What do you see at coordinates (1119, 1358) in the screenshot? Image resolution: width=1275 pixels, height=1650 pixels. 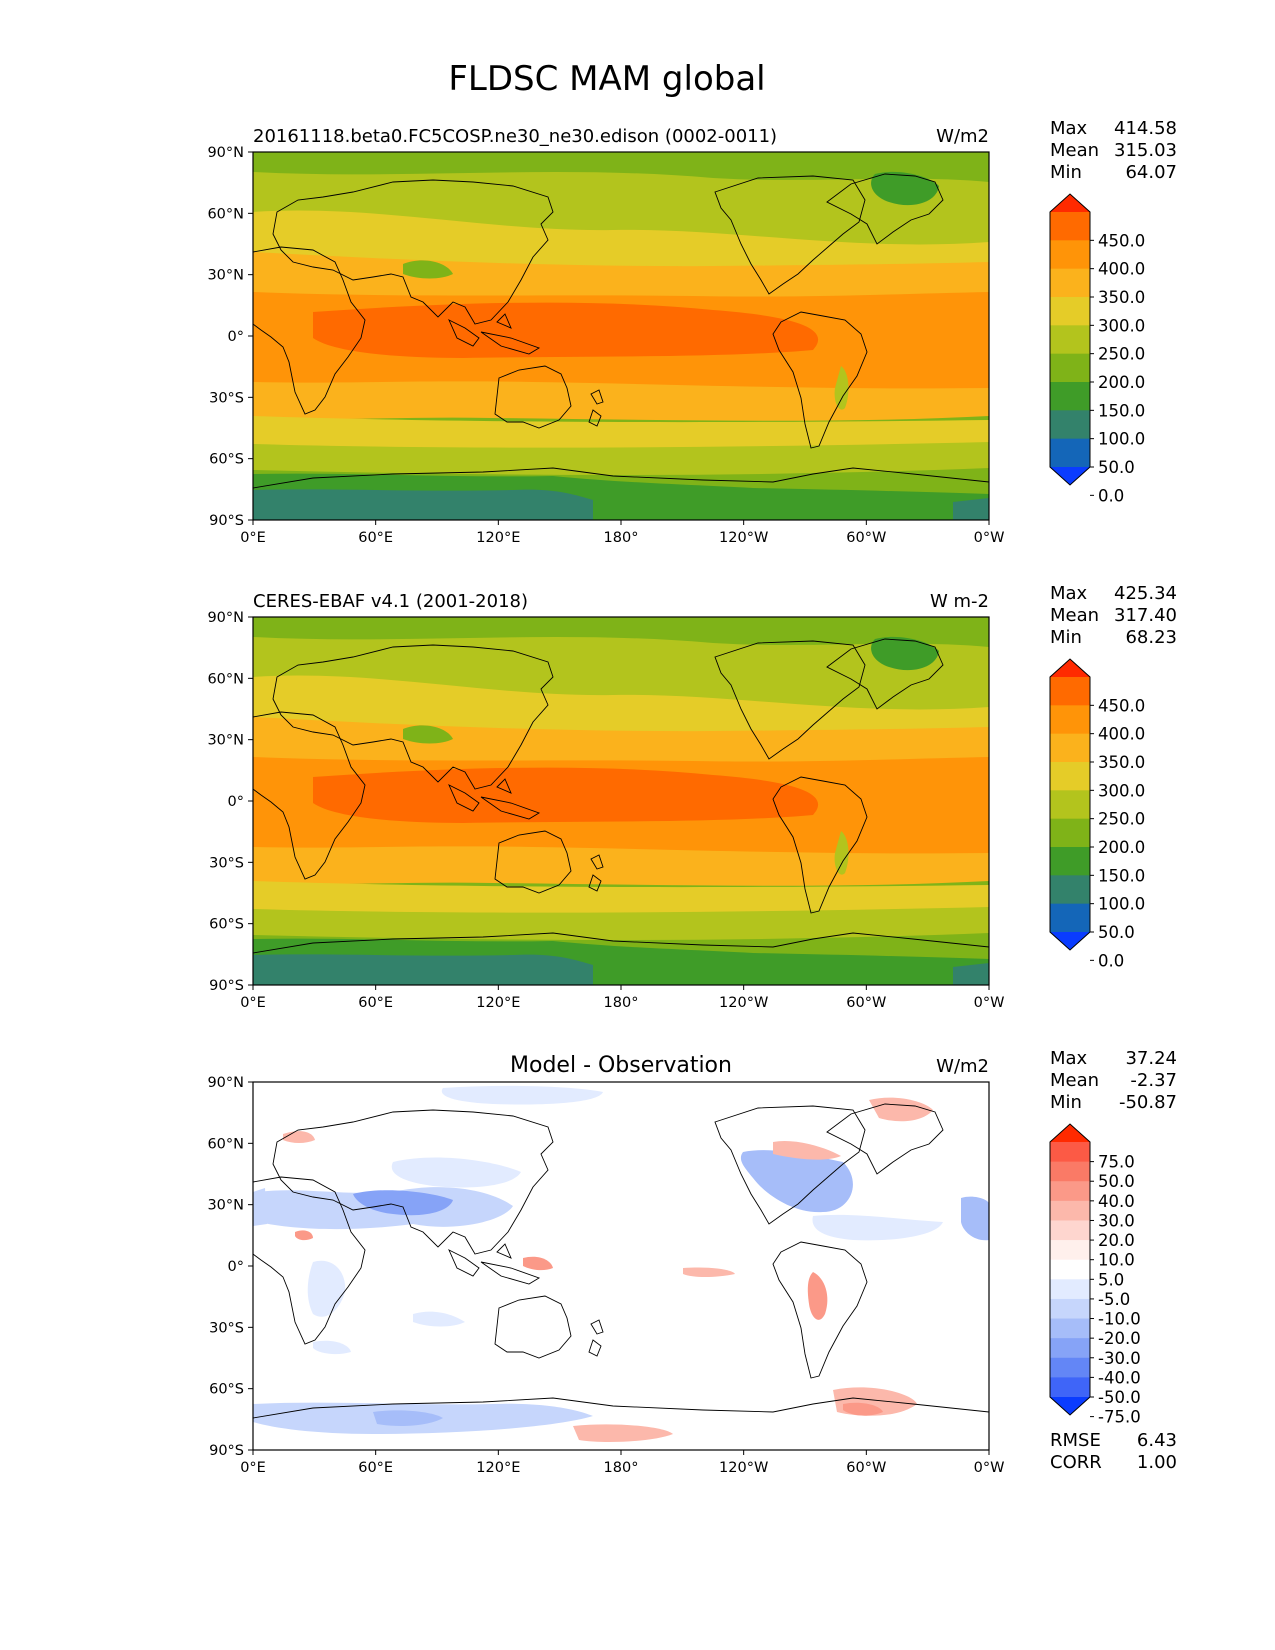 I see `colorbar-label: -30.0` at bounding box center [1119, 1358].